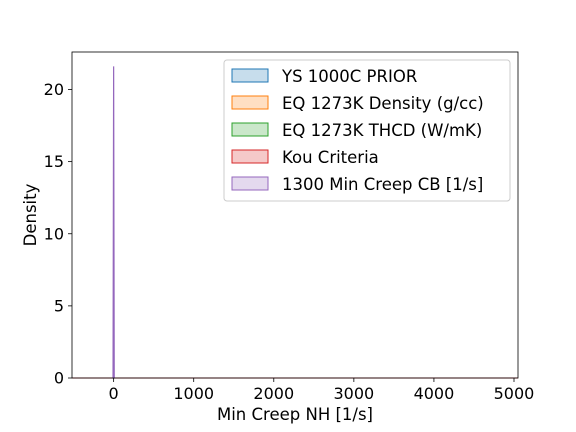  I want to click on y-tick-label: 15, so click(54, 161).